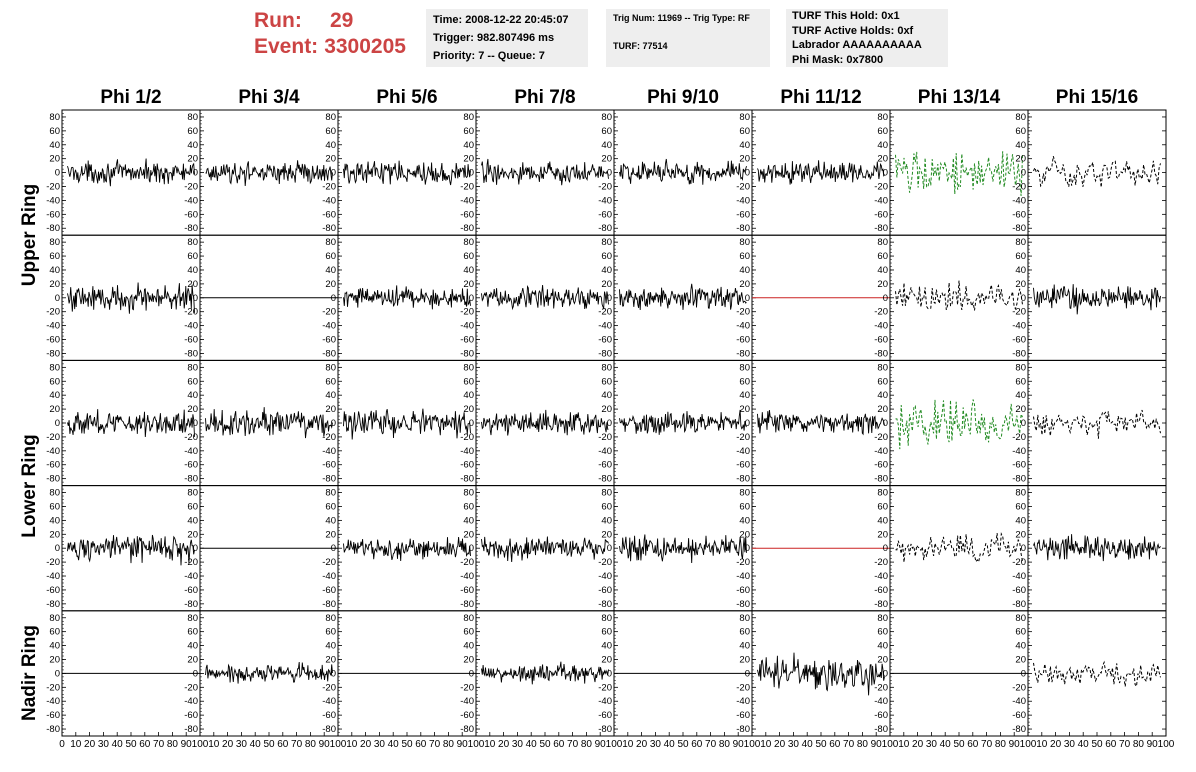 The height and width of the screenshot is (772, 1196). I want to click on y-tick-label-r2-c2: -40, so click(329, 451).